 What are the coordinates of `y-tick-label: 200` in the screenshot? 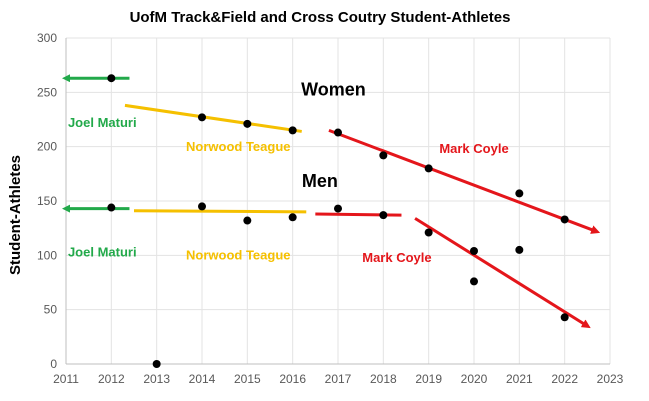 It's located at (47, 147).